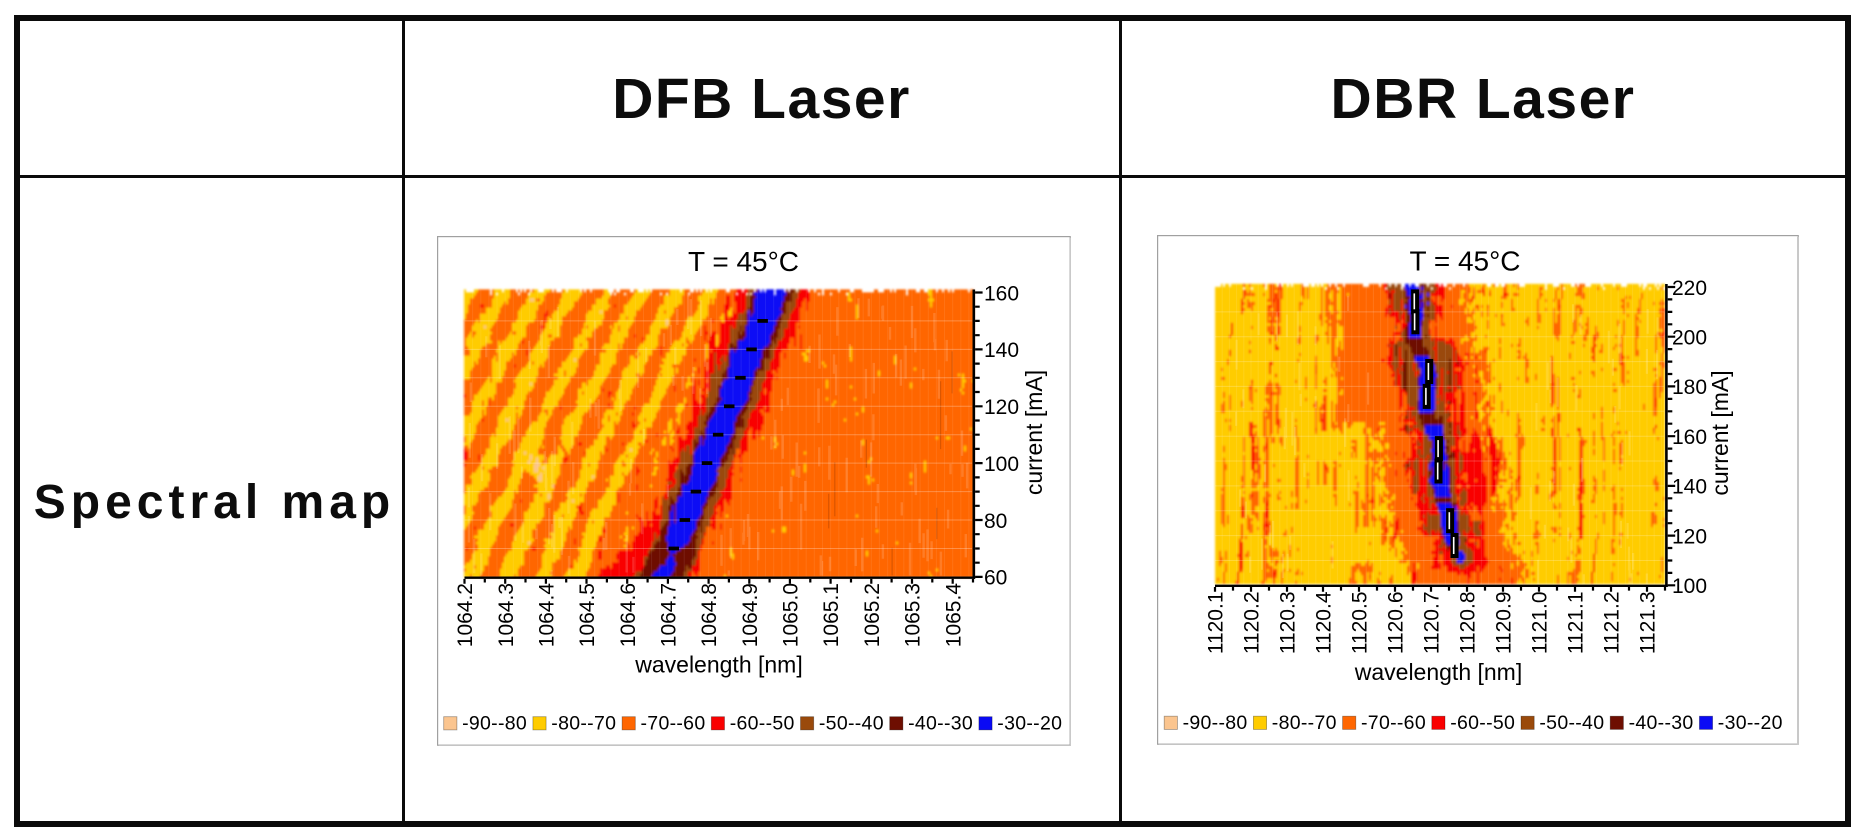 This screenshot has width=1858, height=836. I want to click on svg-text: 80, so click(995, 520).